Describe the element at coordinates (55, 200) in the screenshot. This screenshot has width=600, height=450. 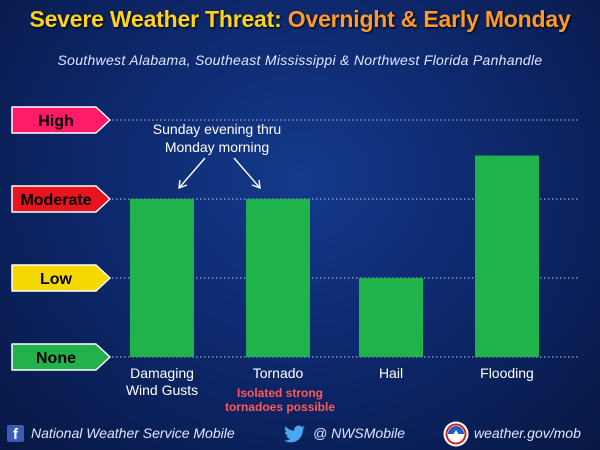
I see `level-label-moderate: Moderate` at that location.